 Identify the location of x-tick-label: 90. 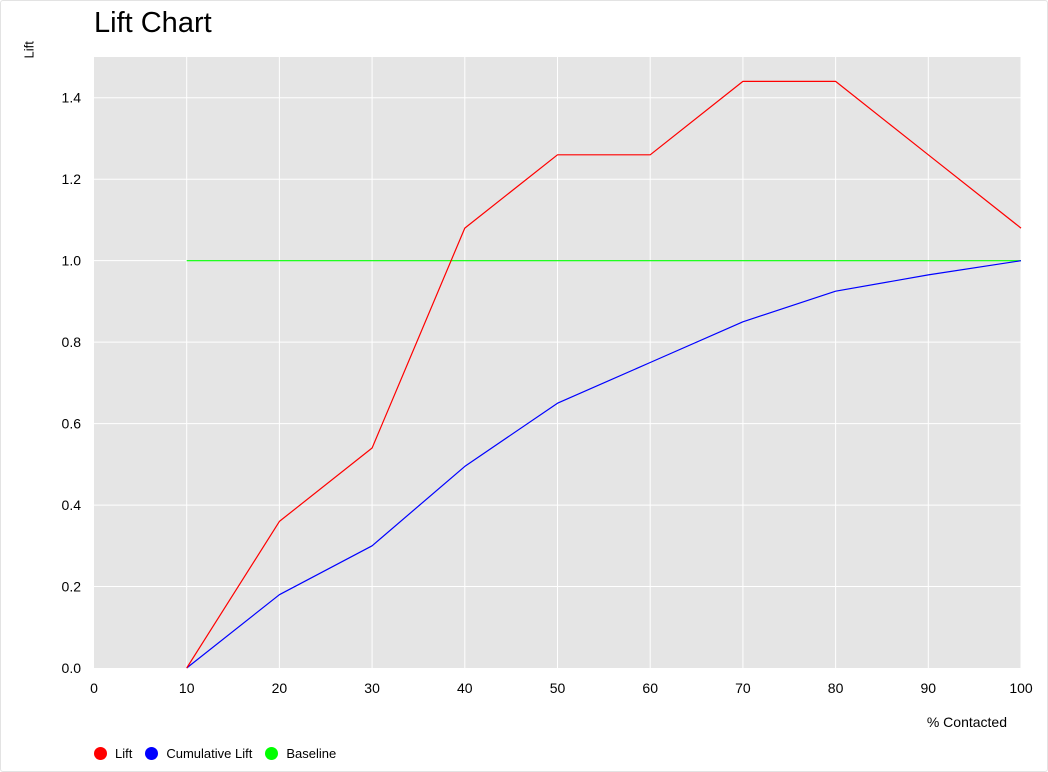
(929, 688).